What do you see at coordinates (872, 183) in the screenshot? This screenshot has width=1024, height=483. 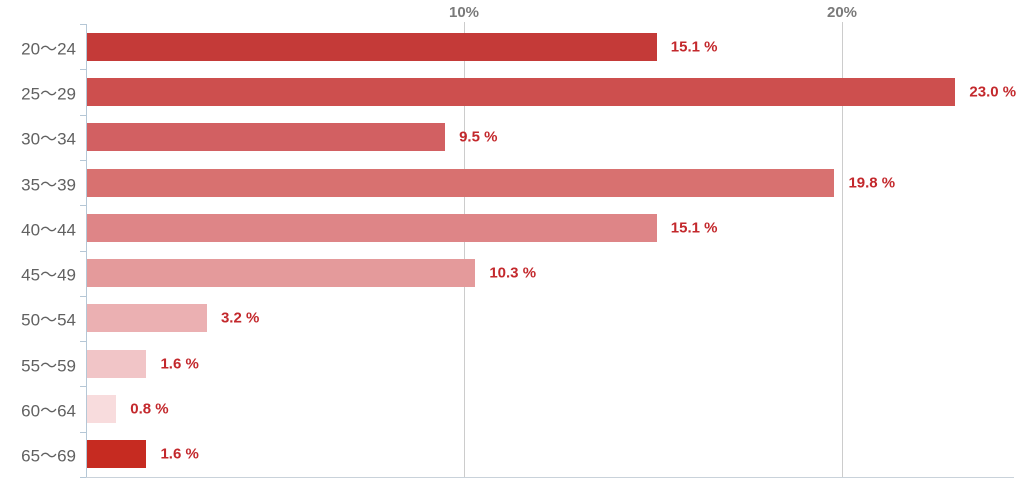 I see `value-label: 19.8 %` at bounding box center [872, 183].